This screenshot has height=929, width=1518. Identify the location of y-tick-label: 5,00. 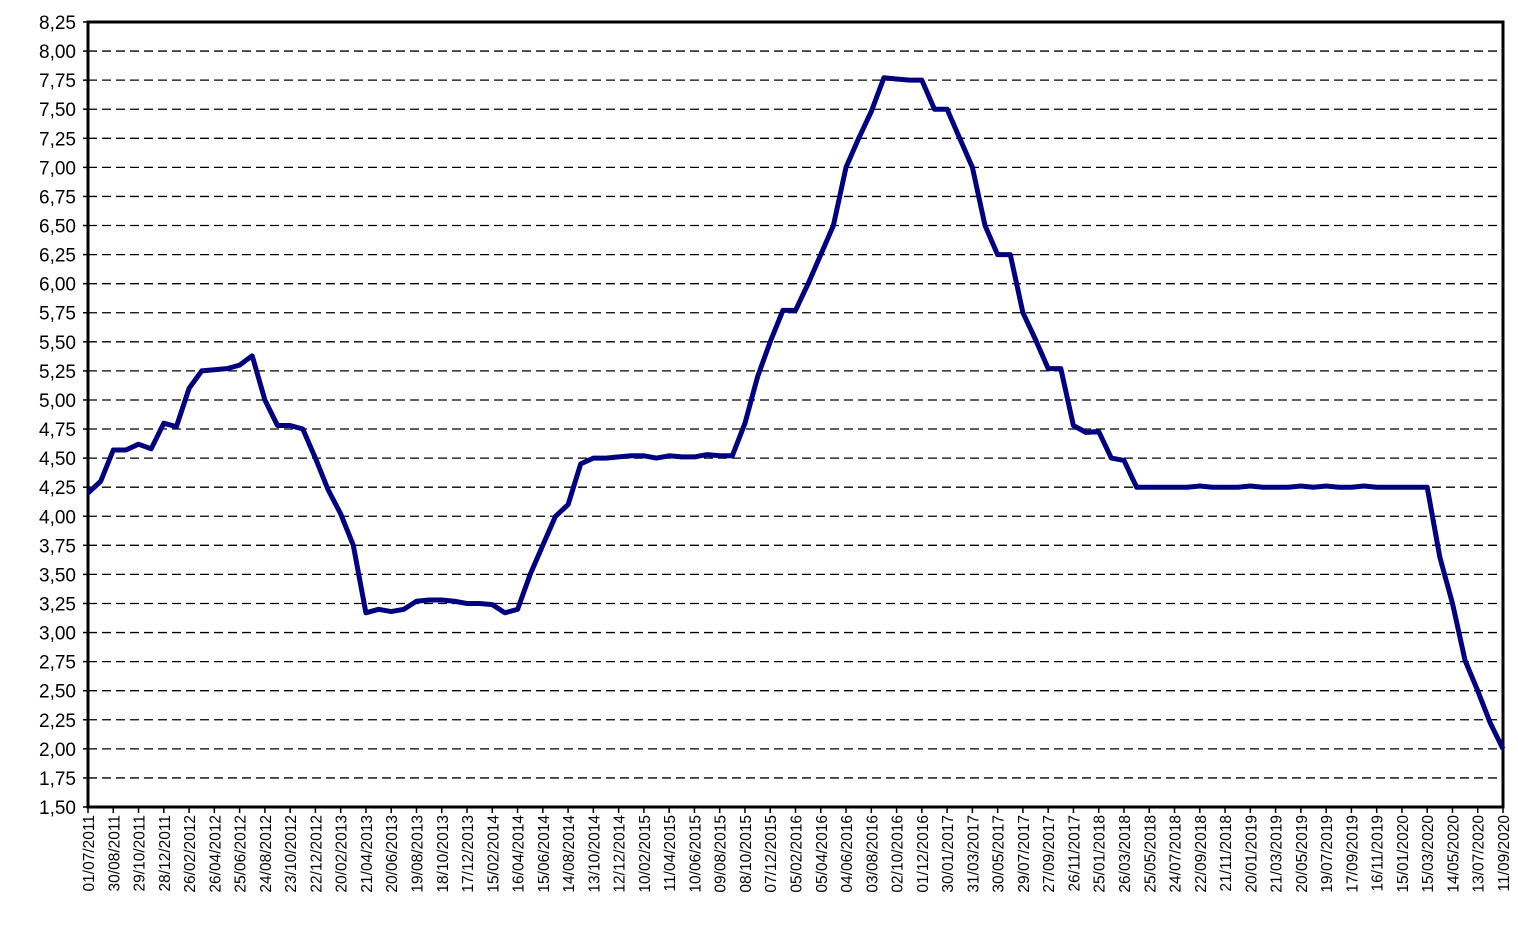
(57, 401).